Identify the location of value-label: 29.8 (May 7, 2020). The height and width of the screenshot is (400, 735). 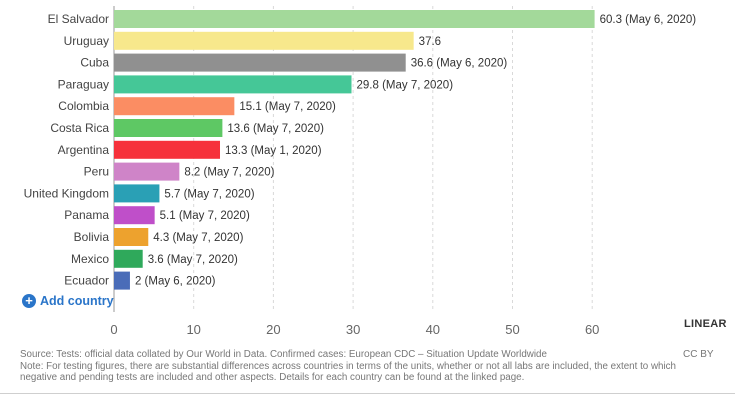
(405, 85).